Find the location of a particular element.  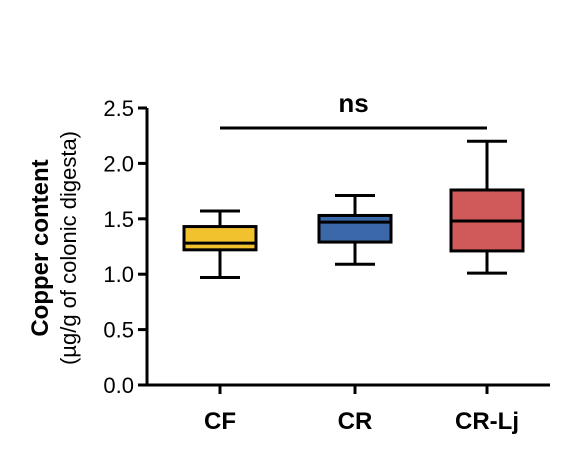

significance-label: ns is located at coordinates (353, 103).